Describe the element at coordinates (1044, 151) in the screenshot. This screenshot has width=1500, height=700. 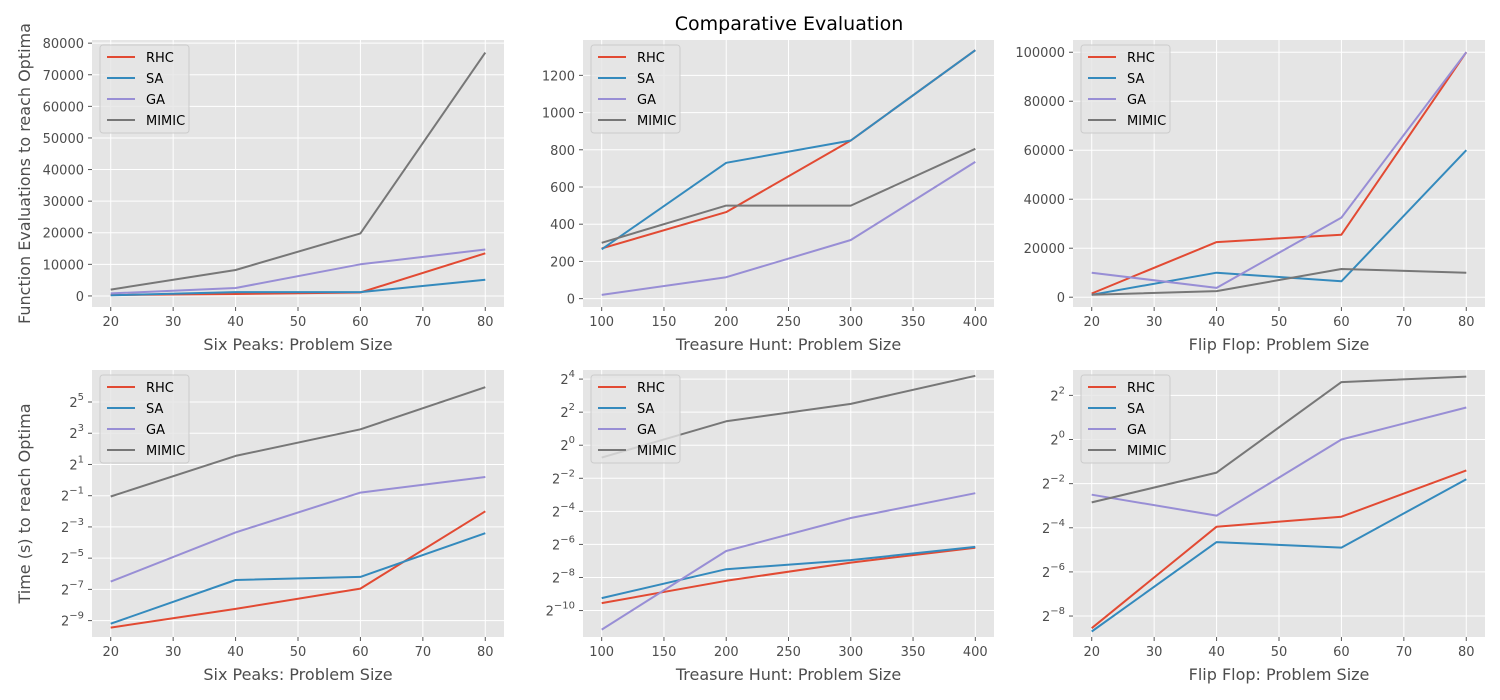
I see `y-tick-label: 60000` at that location.